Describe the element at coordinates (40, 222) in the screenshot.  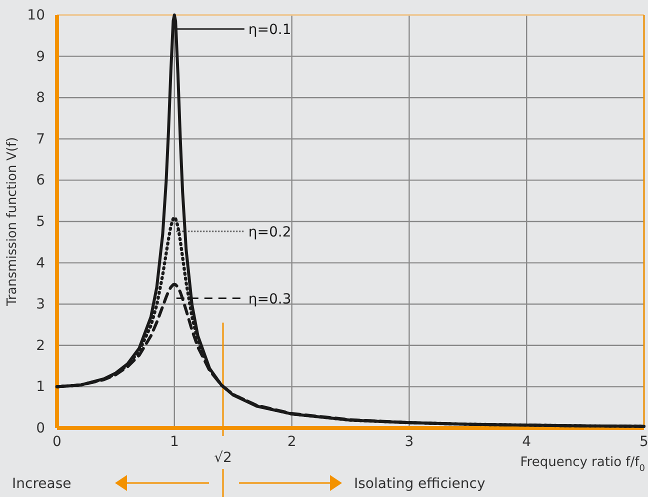
I see `y-tick-label: 5` at that location.